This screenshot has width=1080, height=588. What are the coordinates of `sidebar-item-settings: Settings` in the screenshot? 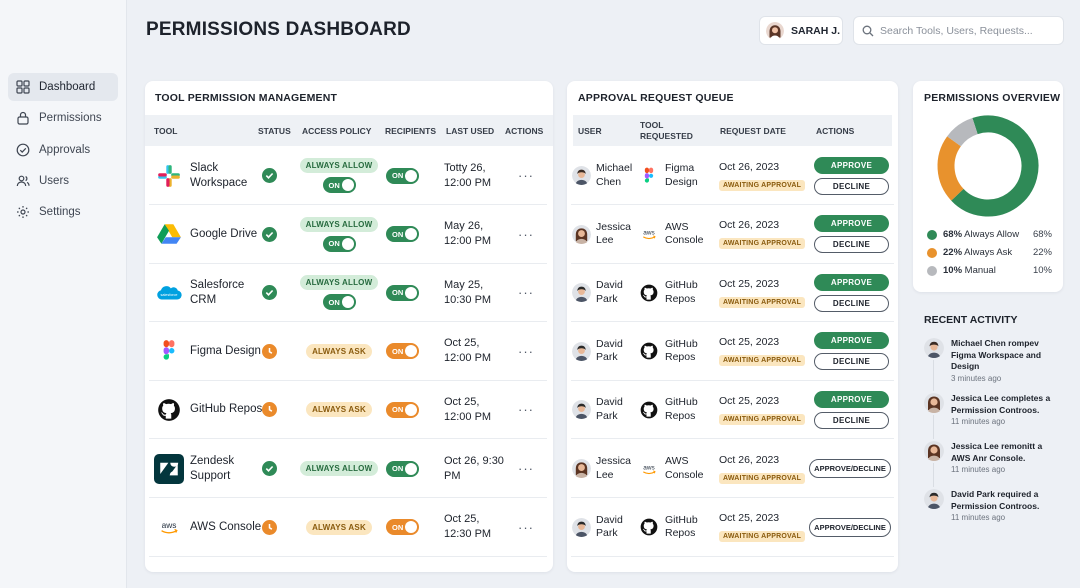 It's located at (63, 212).